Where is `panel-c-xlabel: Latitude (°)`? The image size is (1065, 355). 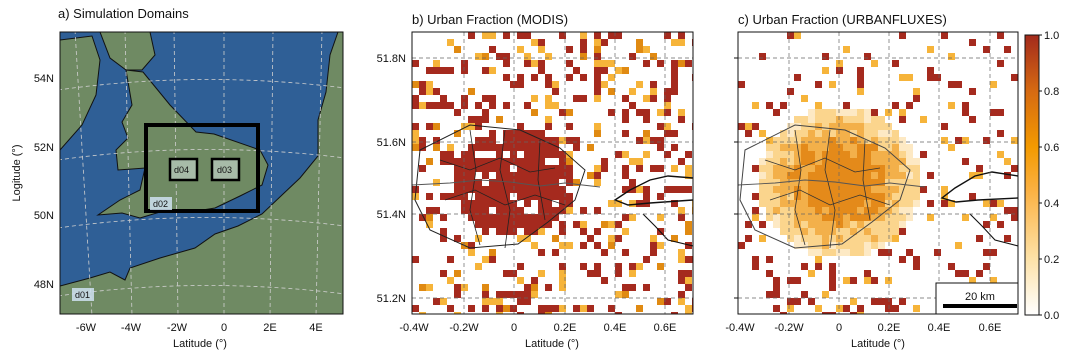 panel-c-xlabel: Latitude (°) is located at coordinates (878, 344).